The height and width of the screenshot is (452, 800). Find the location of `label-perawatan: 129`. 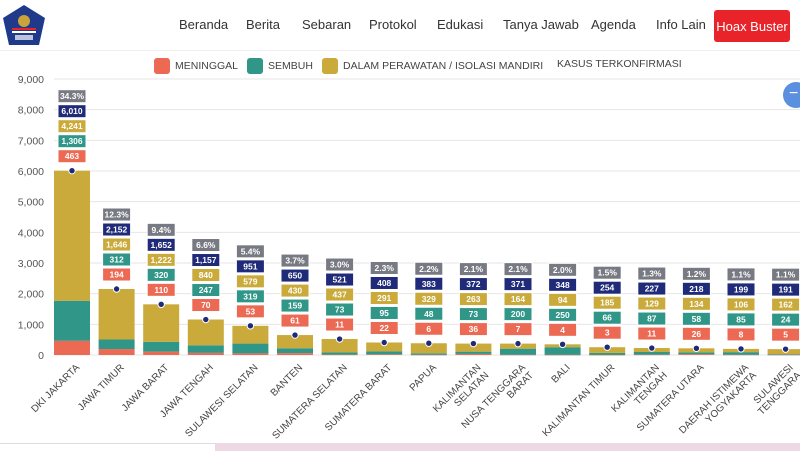

label-perawatan: 129 is located at coordinates (652, 304).